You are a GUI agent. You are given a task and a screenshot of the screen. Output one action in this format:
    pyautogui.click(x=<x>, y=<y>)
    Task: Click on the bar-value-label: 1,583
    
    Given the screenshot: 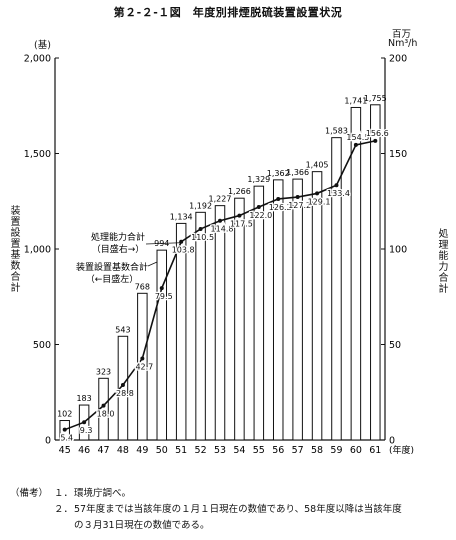 What is the action you would take?
    pyautogui.click(x=336, y=131)
    